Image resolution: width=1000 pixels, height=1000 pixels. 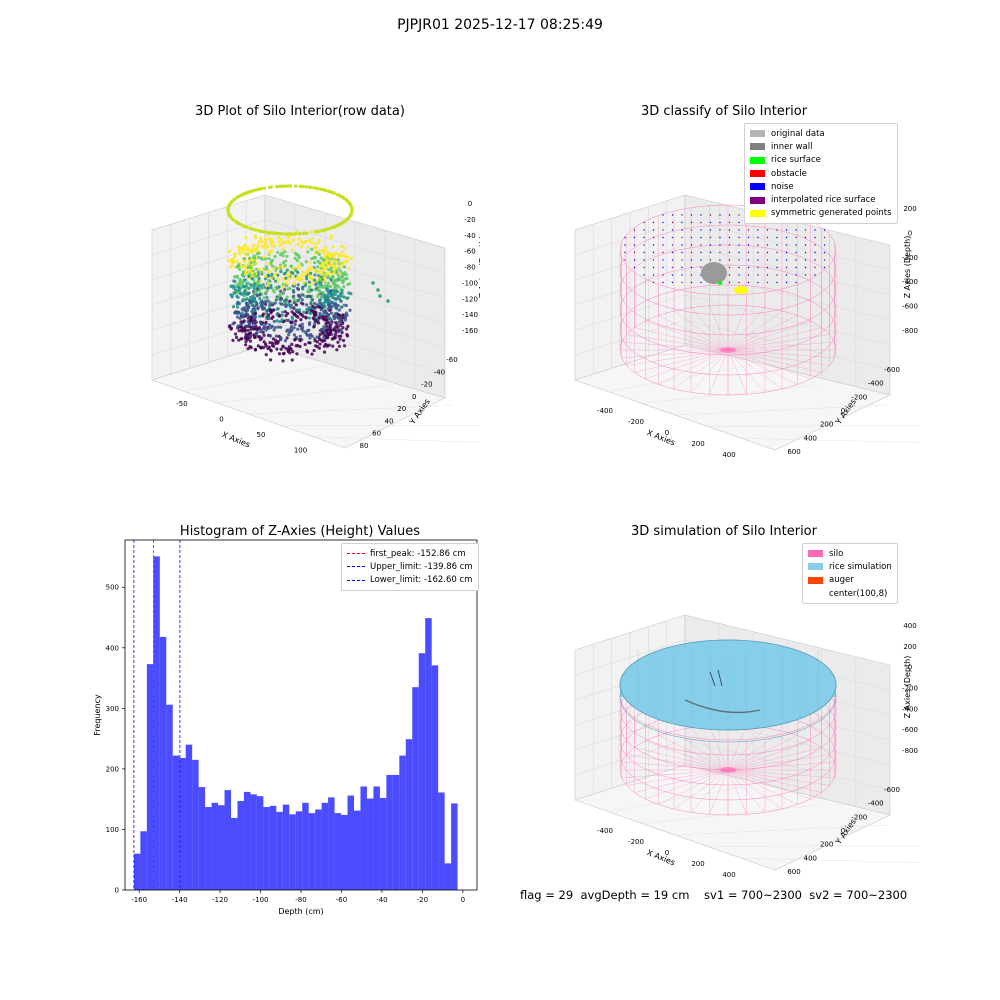 What do you see at coordinates (728, 685) in the screenshot?
I see `surface-mesh` at bounding box center [728, 685].